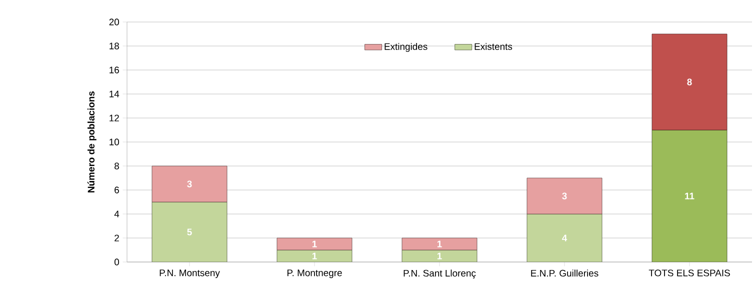  Describe the element at coordinates (689, 196) in the screenshot. I see `data-label: 11` at that location.